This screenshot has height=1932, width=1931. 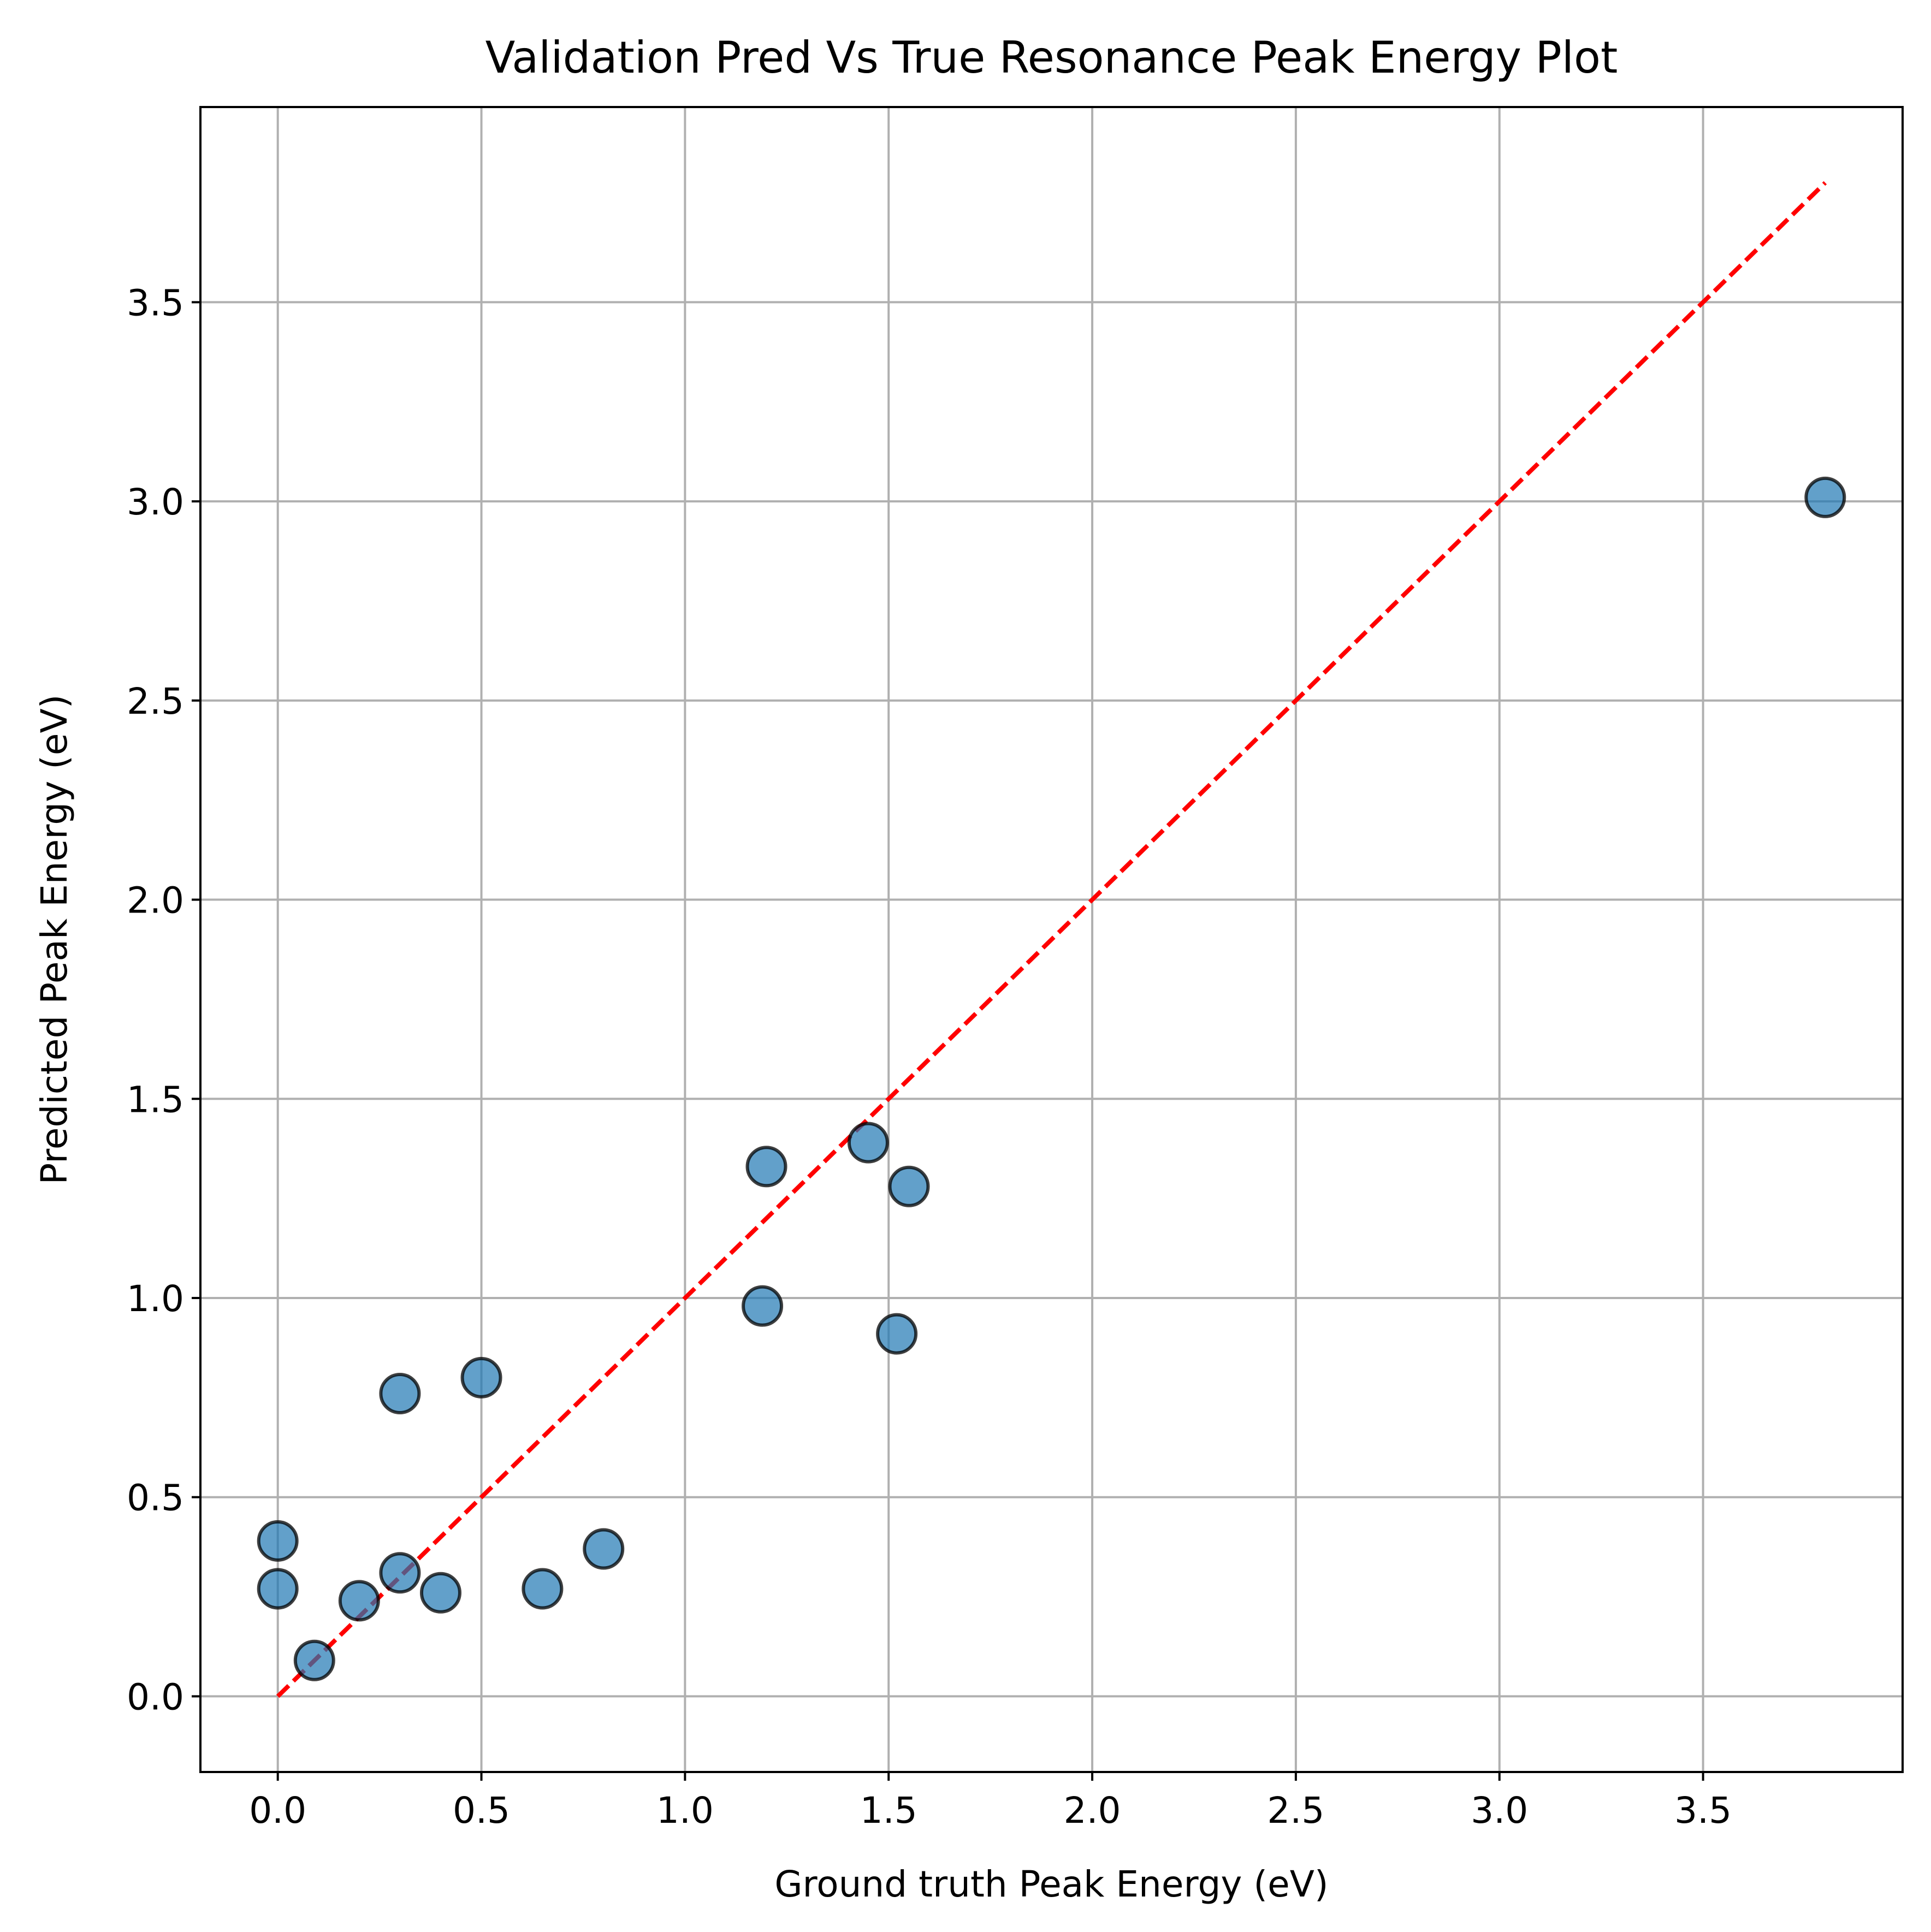 I want to click on x-tick-label: 2.0, so click(x=1092, y=1811).